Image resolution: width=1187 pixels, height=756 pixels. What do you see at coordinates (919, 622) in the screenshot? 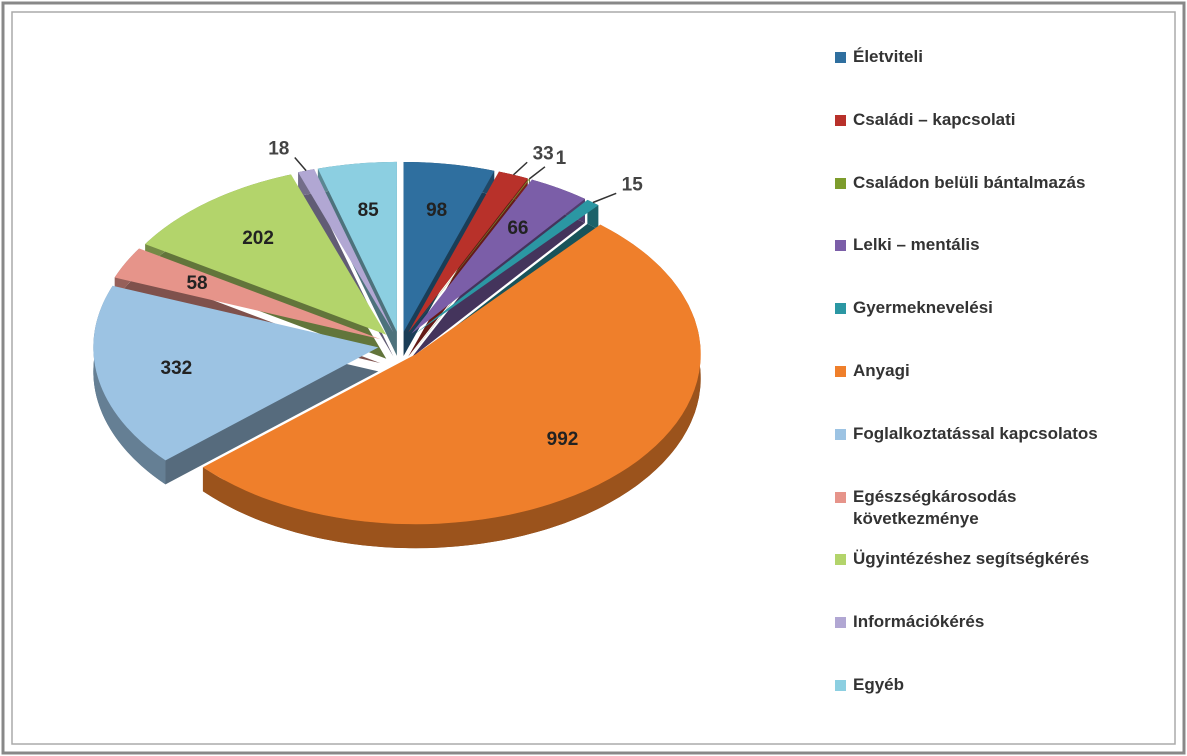
I see `legend-label: Információkérés` at bounding box center [919, 622].